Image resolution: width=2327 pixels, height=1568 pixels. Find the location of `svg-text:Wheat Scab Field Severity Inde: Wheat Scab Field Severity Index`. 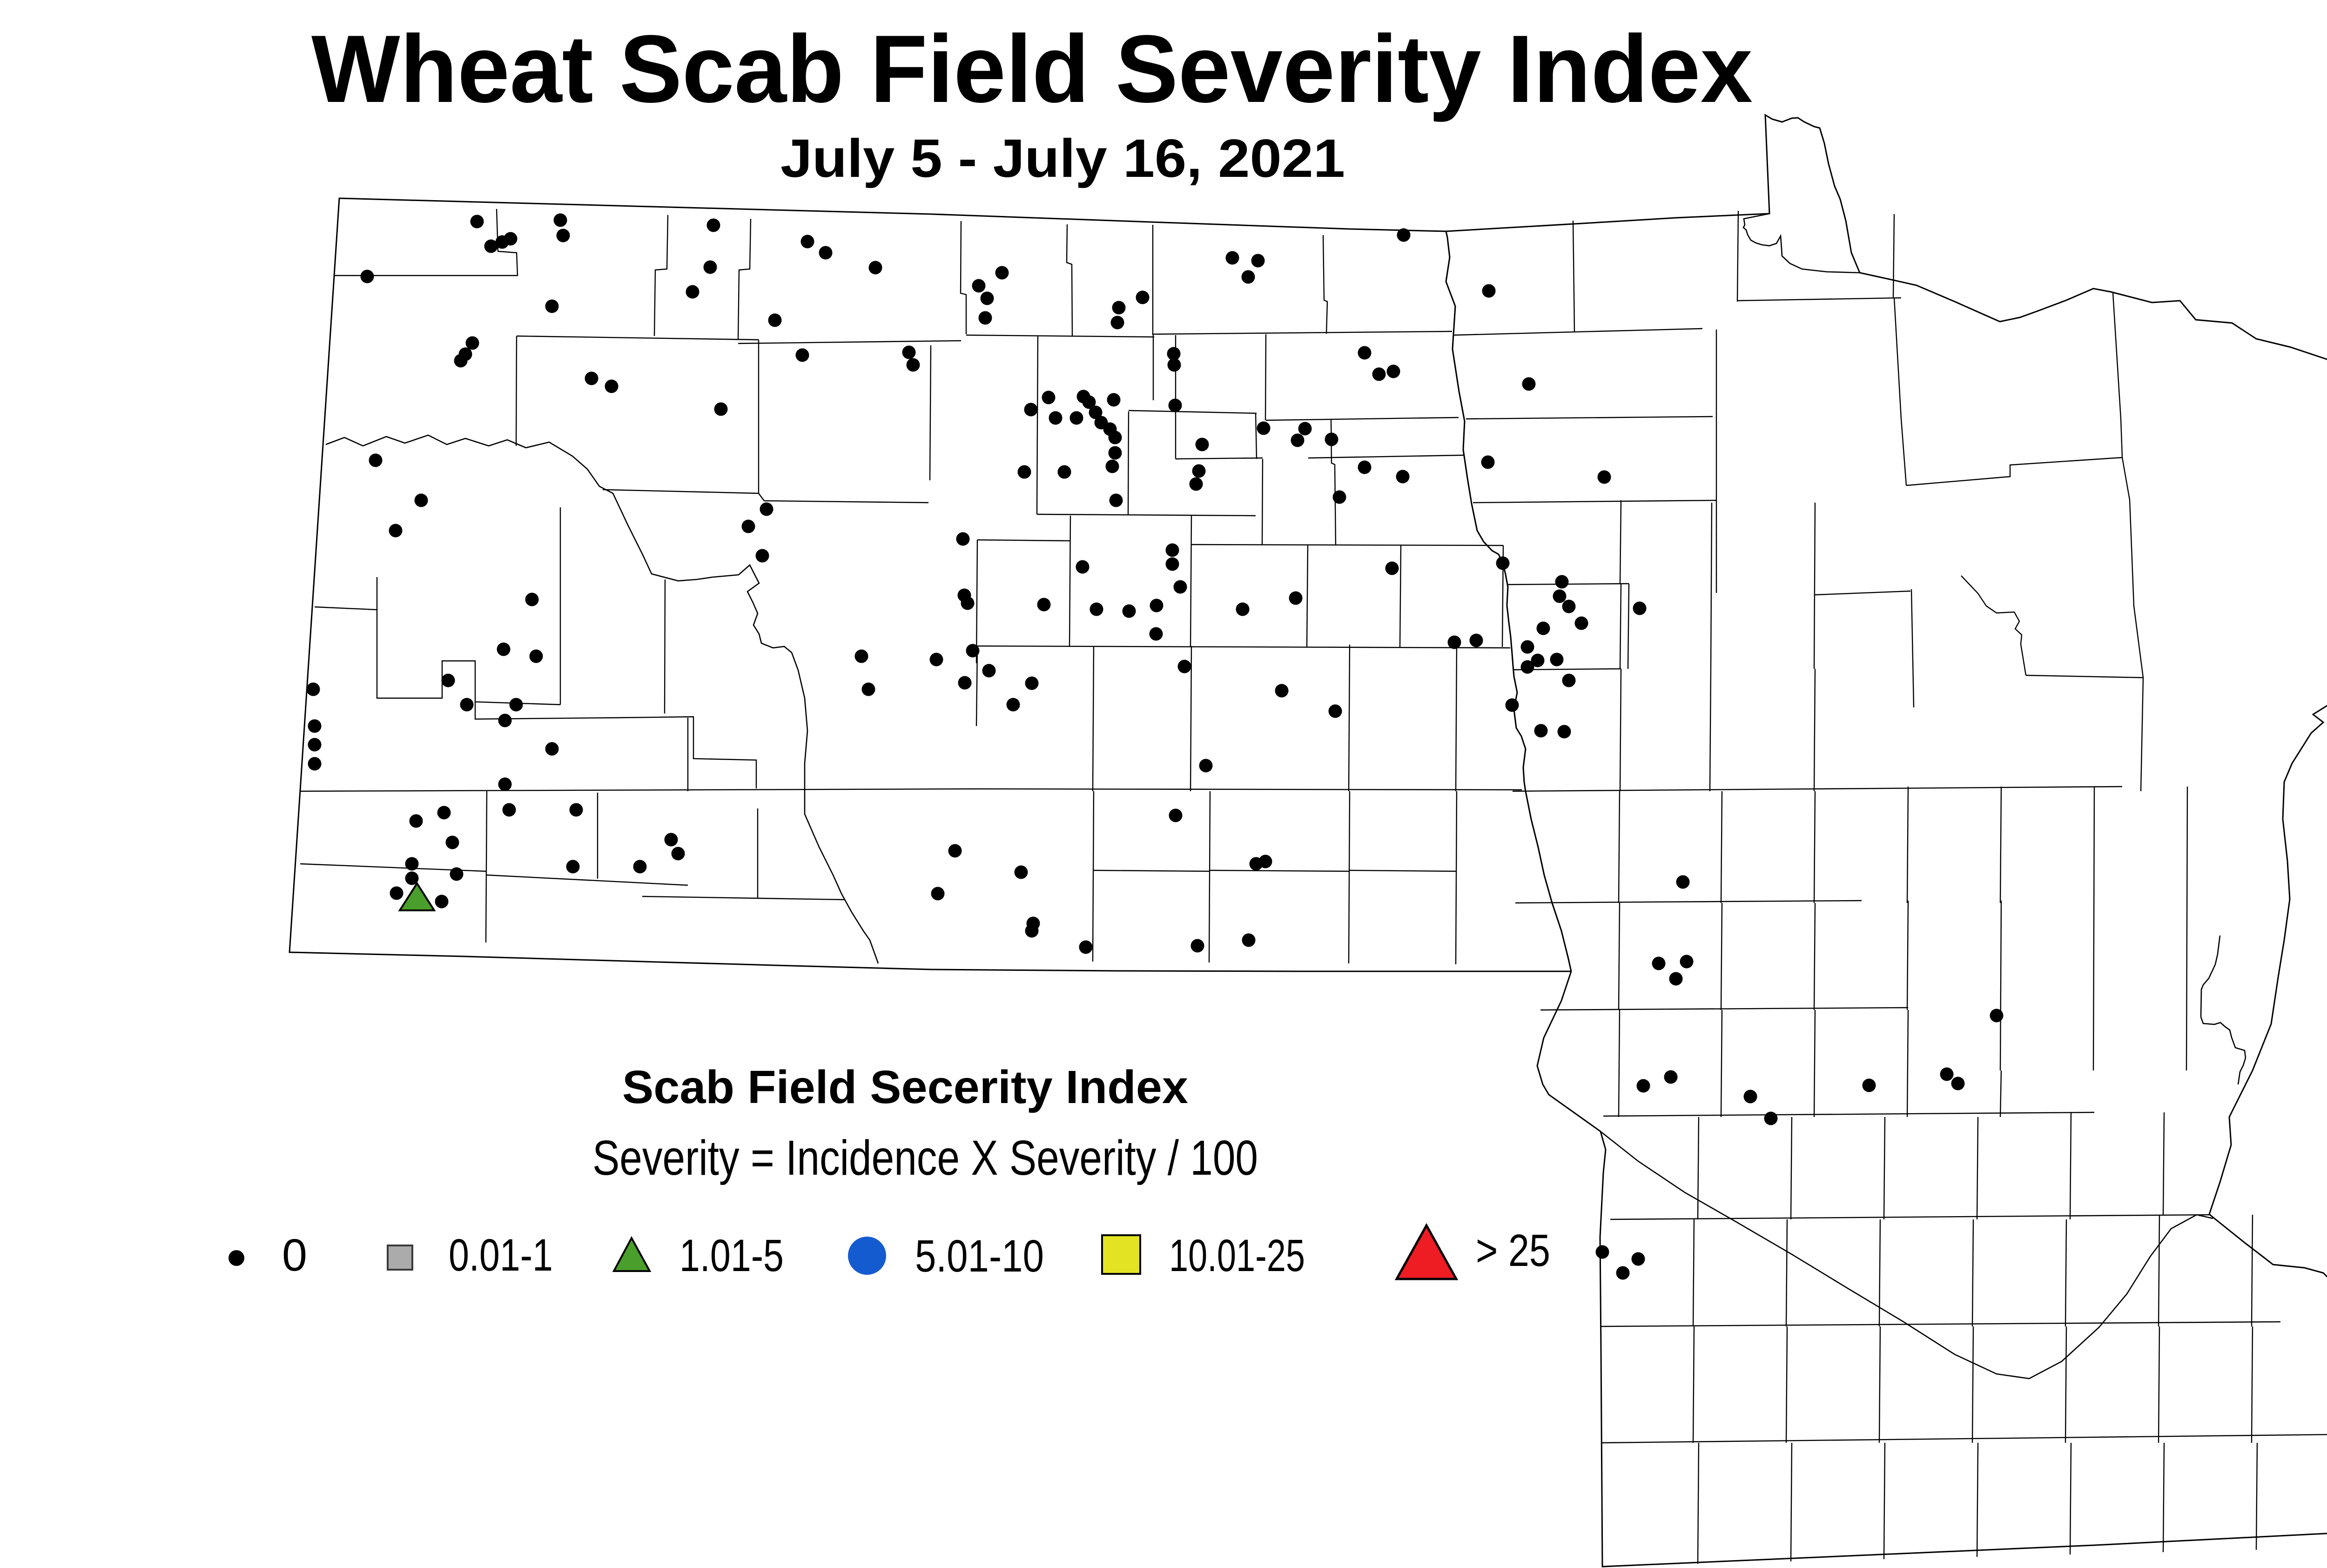

svg-text:Wheat Scab Field Severity Inde: Wheat Scab Field Severity Index is located at coordinates (1032, 68).